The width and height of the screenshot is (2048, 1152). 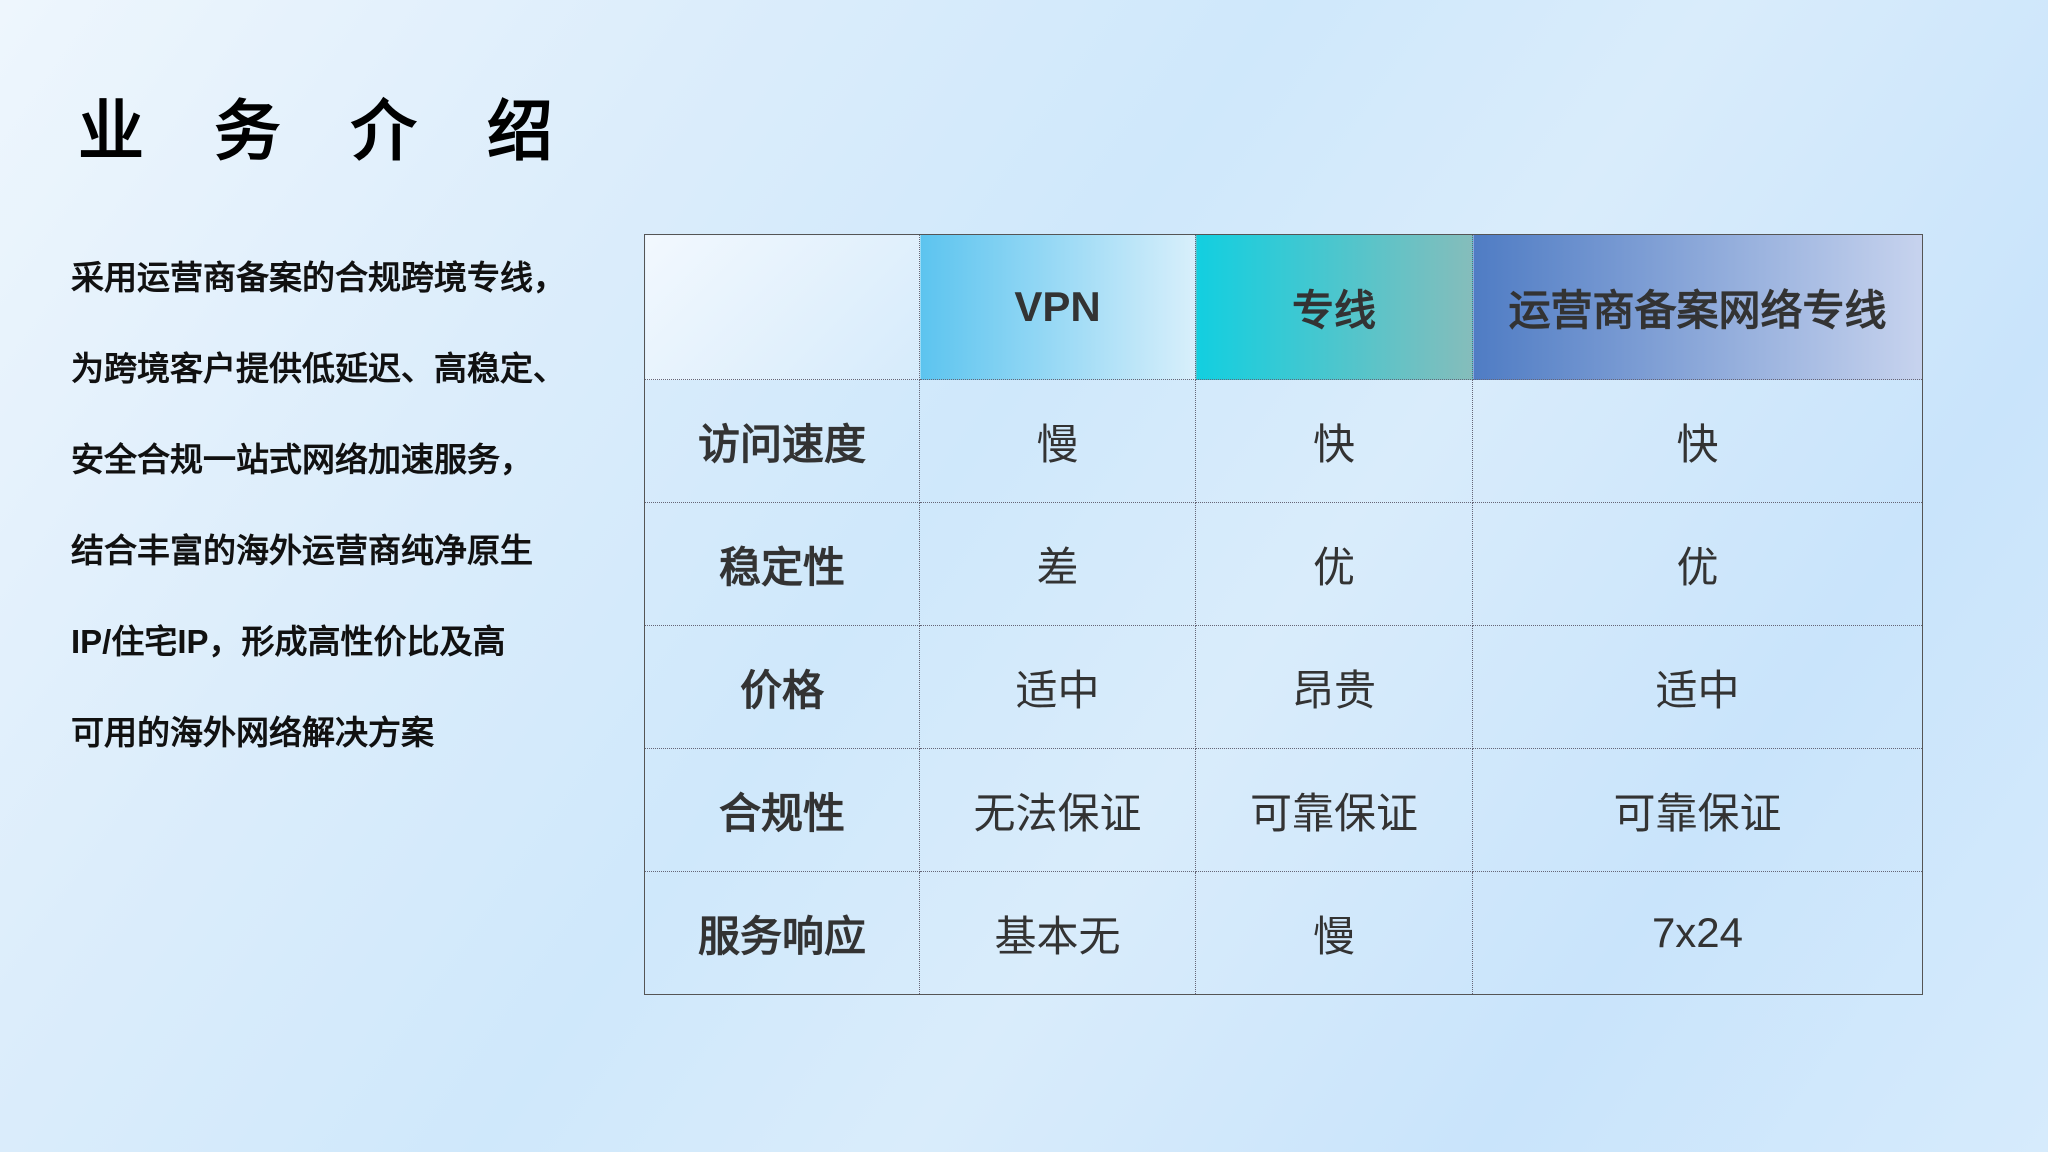 What do you see at coordinates (782, 810) in the screenshot?
I see `row-label: 合规性` at bounding box center [782, 810].